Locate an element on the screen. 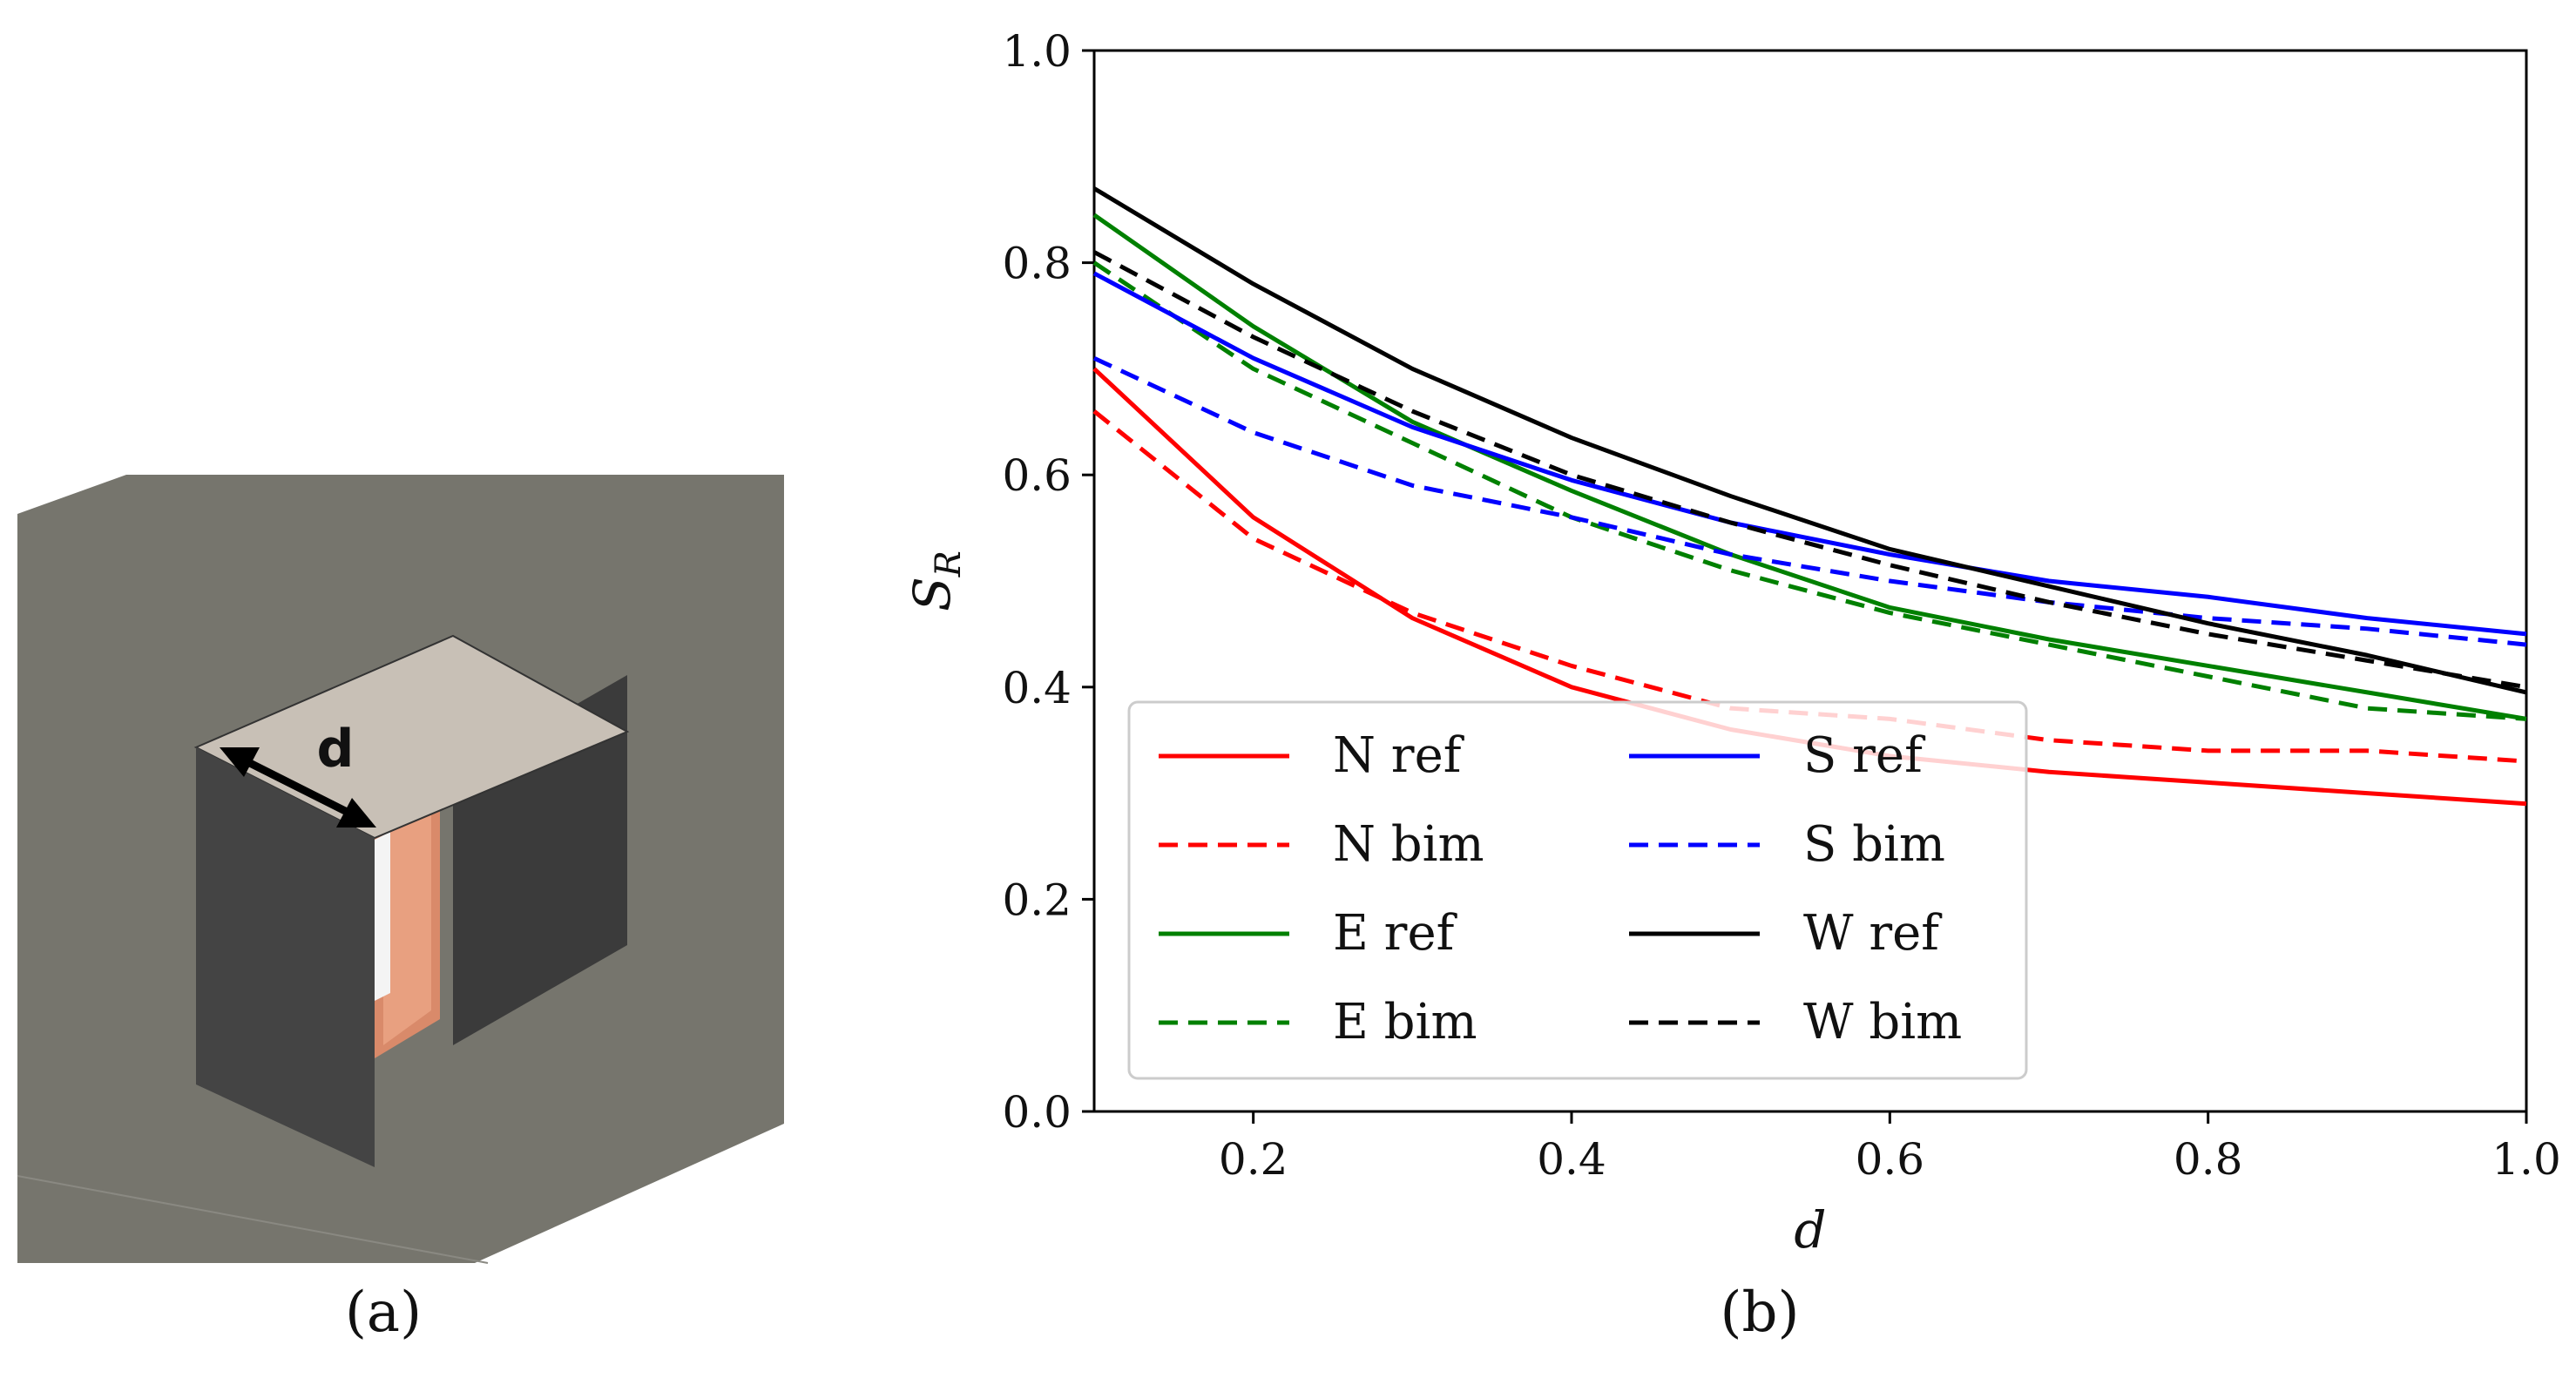 The image size is (2576, 1378). depth-arrow-head-left is located at coordinates (240, 762).